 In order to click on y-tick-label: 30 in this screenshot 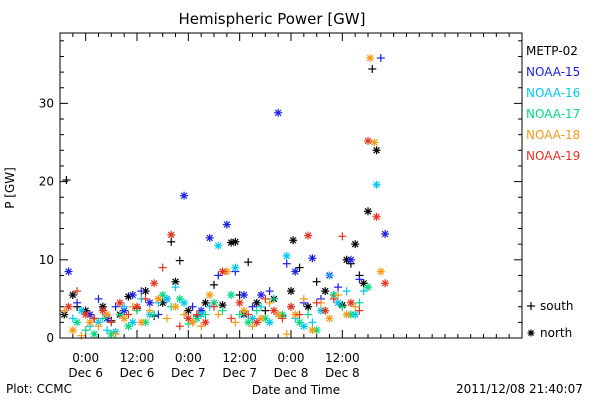, I will do `click(46, 103)`.